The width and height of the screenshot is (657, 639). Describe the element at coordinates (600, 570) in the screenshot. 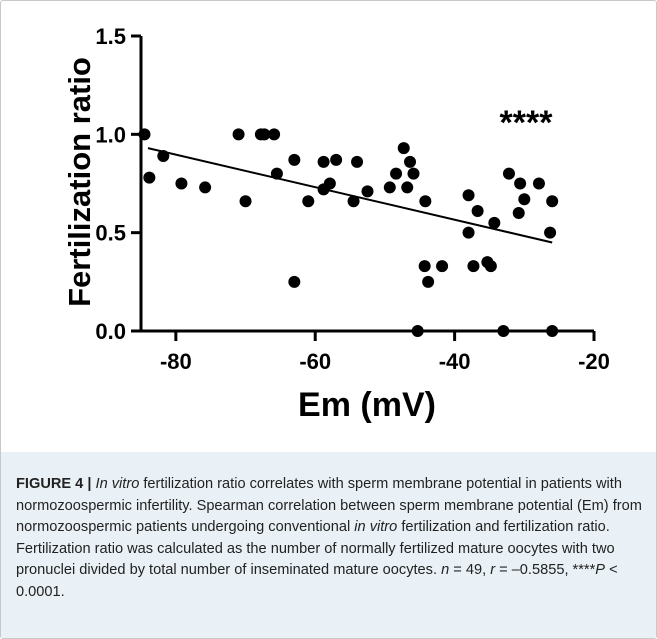

I see `caption-p-symbol: P` at that location.